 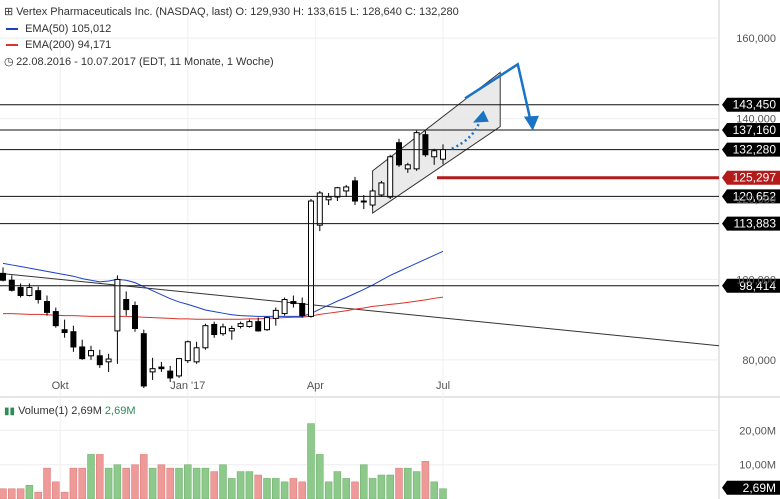 I want to click on price-level-label: 132,280, so click(x=755, y=150).